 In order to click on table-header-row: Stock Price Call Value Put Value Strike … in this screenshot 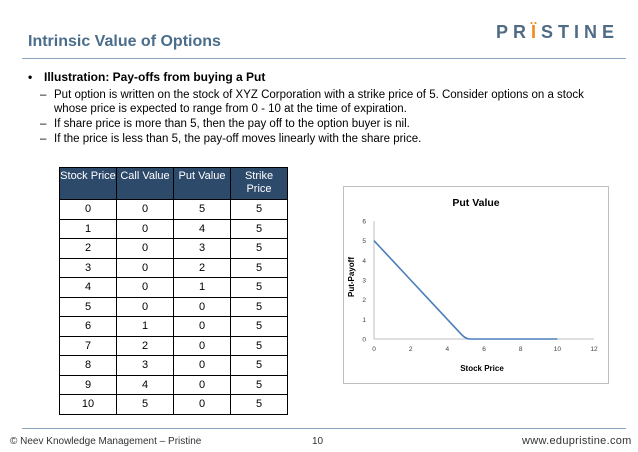, I will do `click(173, 183)`.